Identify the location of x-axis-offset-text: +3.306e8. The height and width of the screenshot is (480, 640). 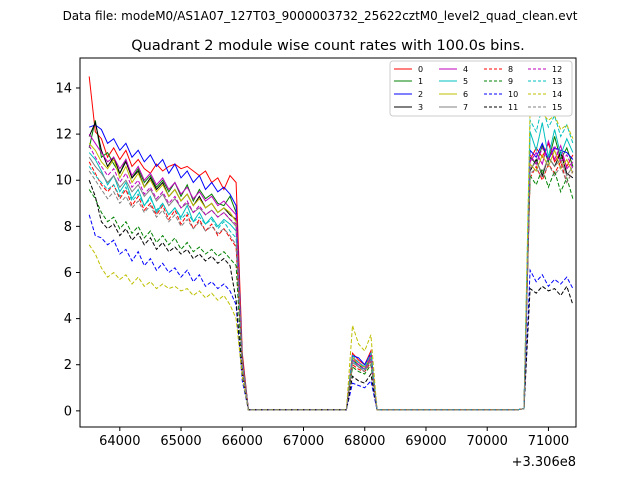
(544, 462).